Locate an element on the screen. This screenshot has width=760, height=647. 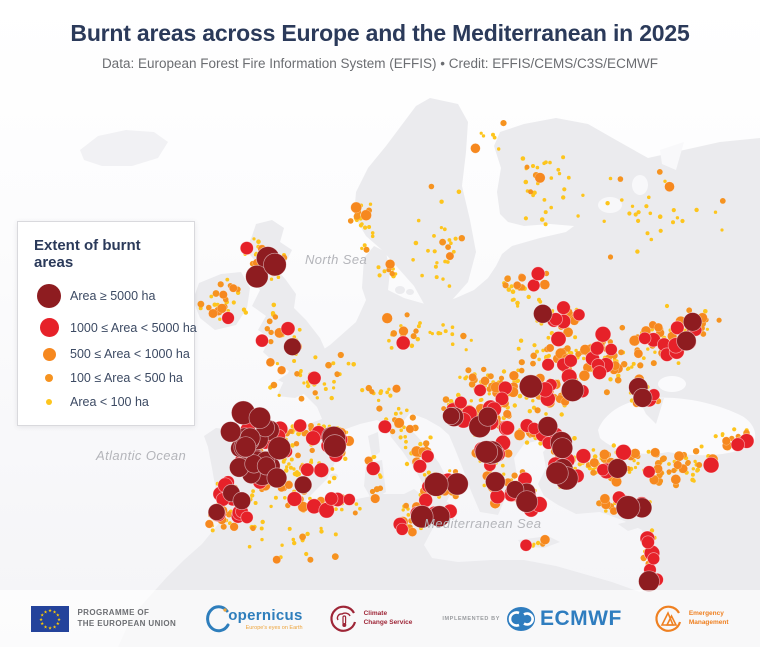
legend-row: 1000 ≤ Area < 5000 ha is located at coordinates (115, 327).